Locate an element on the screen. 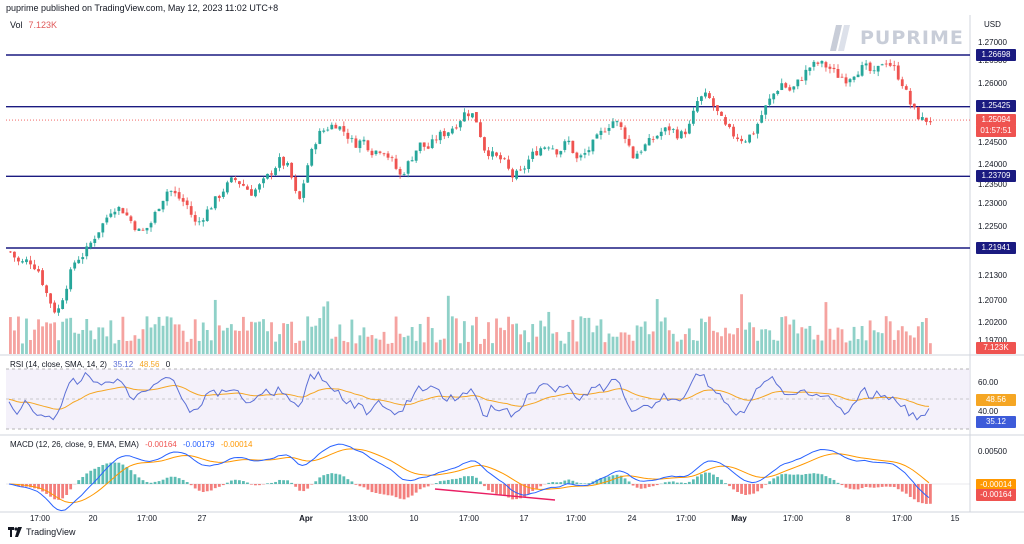 This screenshot has height=544, width=1024. tradingview-icon is located at coordinates (15, 532).